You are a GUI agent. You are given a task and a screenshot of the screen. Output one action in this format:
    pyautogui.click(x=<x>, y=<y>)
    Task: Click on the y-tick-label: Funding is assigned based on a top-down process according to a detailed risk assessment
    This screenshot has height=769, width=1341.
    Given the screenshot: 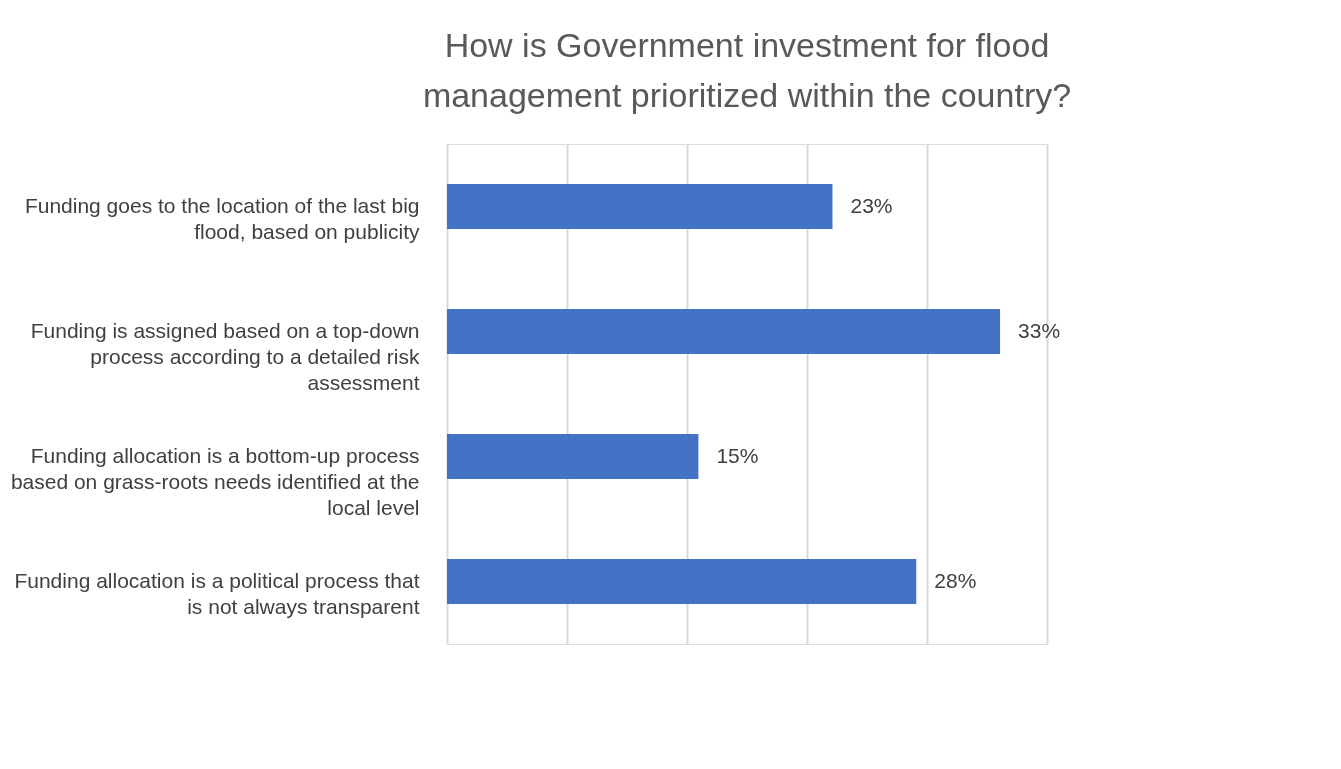 What is the action you would take?
    pyautogui.click(x=225, y=356)
    